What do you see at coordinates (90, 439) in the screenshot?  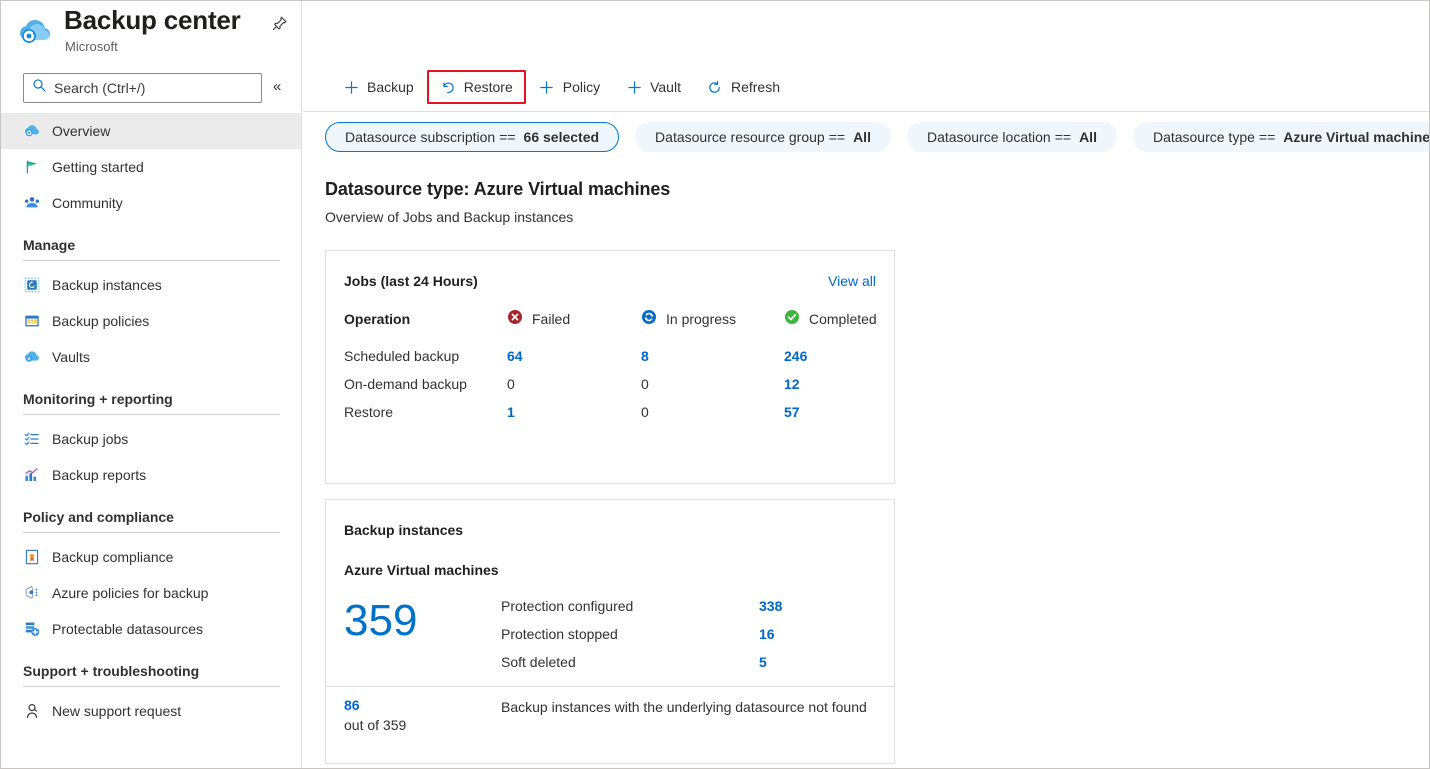 I see `sidebar-item-label: Backup jobs` at bounding box center [90, 439].